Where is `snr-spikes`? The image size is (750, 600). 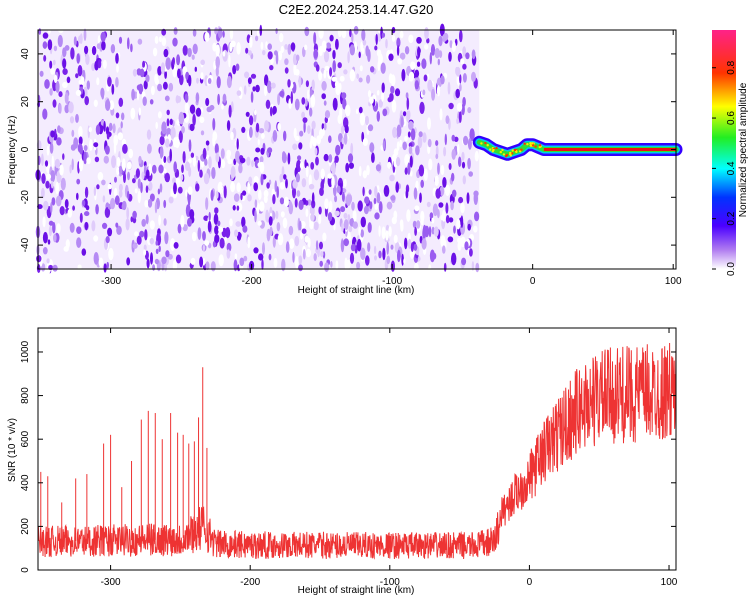 snr-spikes is located at coordinates (124, 454).